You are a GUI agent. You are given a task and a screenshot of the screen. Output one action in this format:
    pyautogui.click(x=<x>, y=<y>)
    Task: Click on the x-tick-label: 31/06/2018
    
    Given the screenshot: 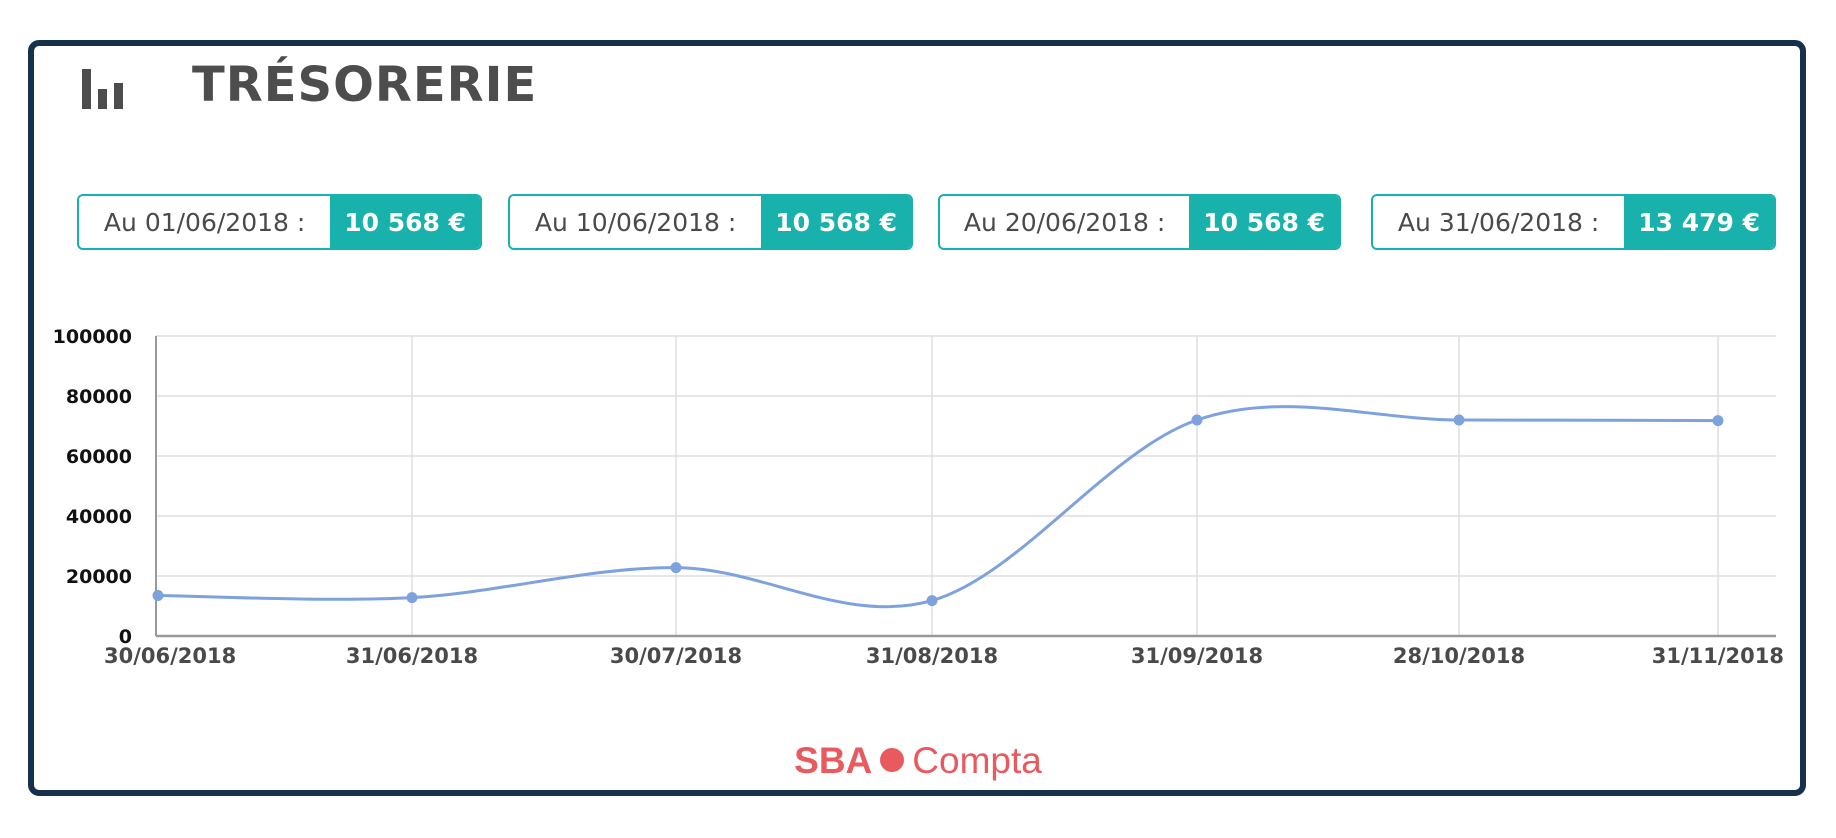 What is the action you would take?
    pyautogui.click(x=412, y=656)
    